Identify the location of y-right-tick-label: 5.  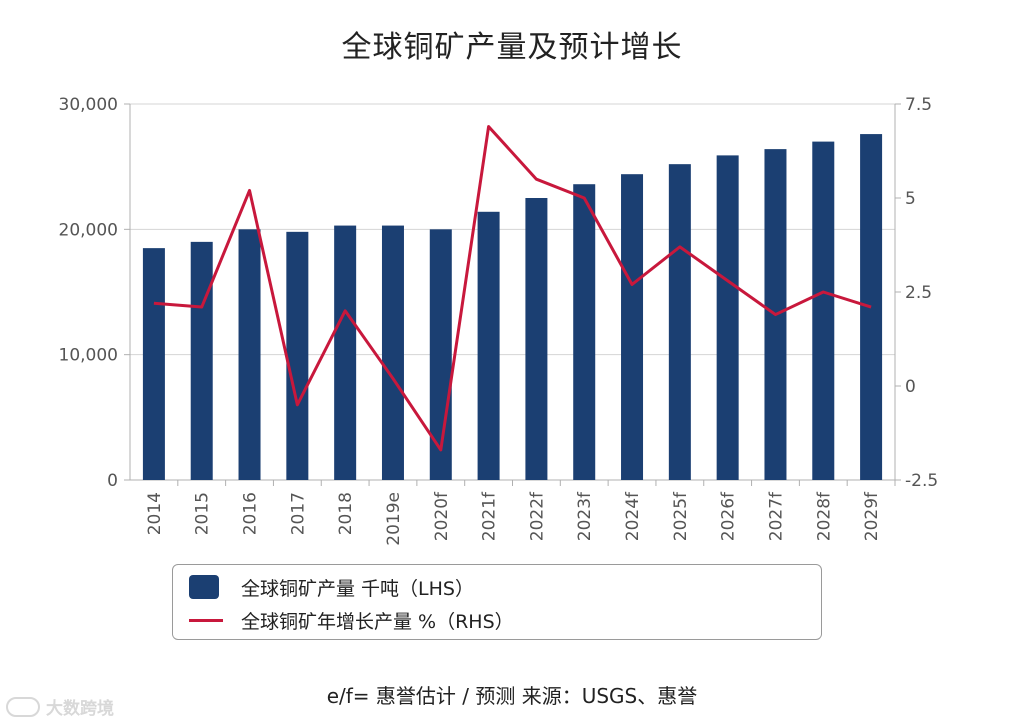
(910, 199).